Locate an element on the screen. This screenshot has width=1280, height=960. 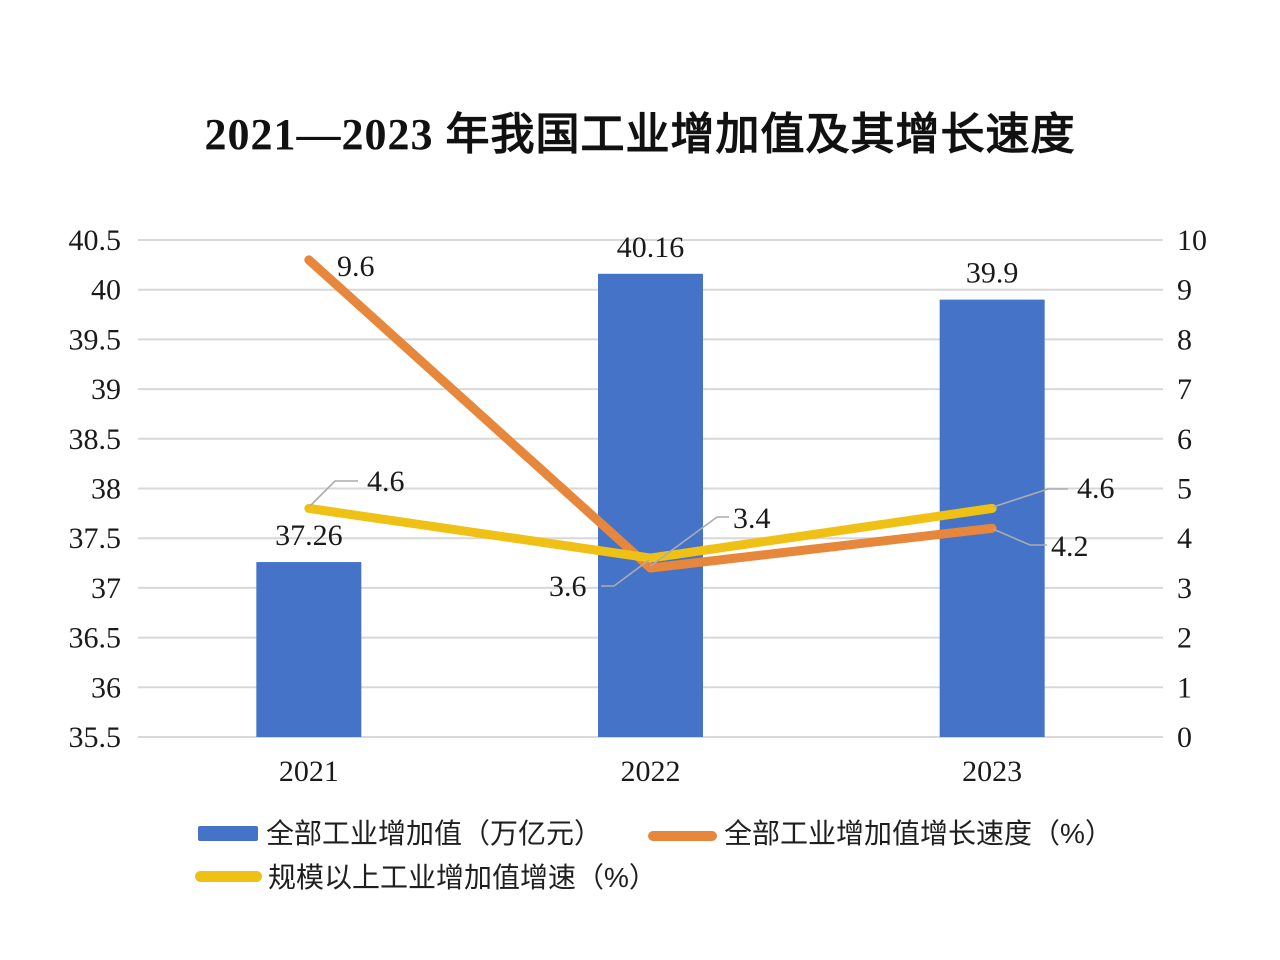
y-axis-tick-right: 2 is located at coordinates (1184, 638).